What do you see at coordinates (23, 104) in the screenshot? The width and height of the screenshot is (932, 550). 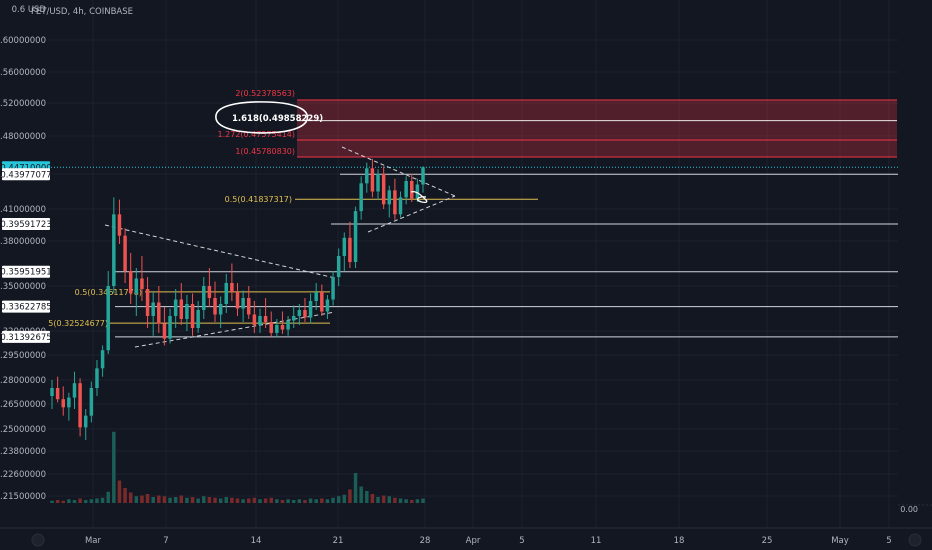 I see `price-axis-tick: 0.52000000` at bounding box center [23, 104].